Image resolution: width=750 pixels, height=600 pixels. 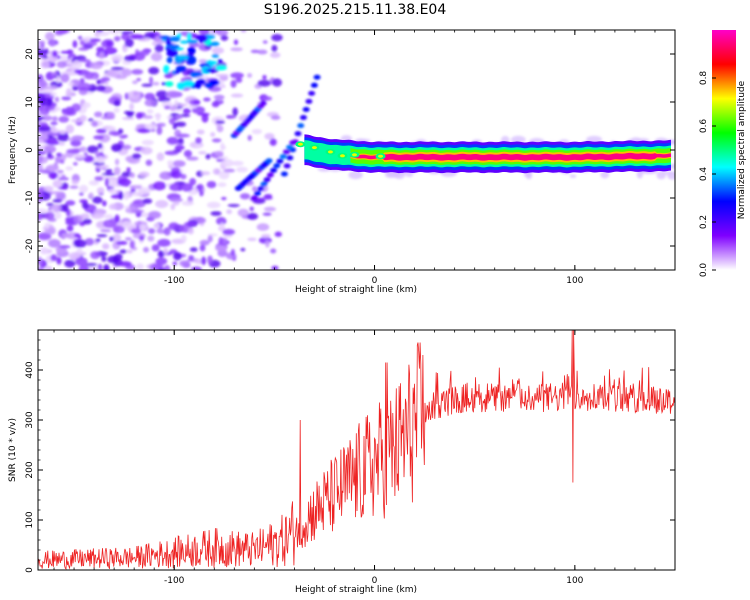 What do you see at coordinates (174, 581) in the screenshot?
I see `x-tick-label: -100` at bounding box center [174, 581].